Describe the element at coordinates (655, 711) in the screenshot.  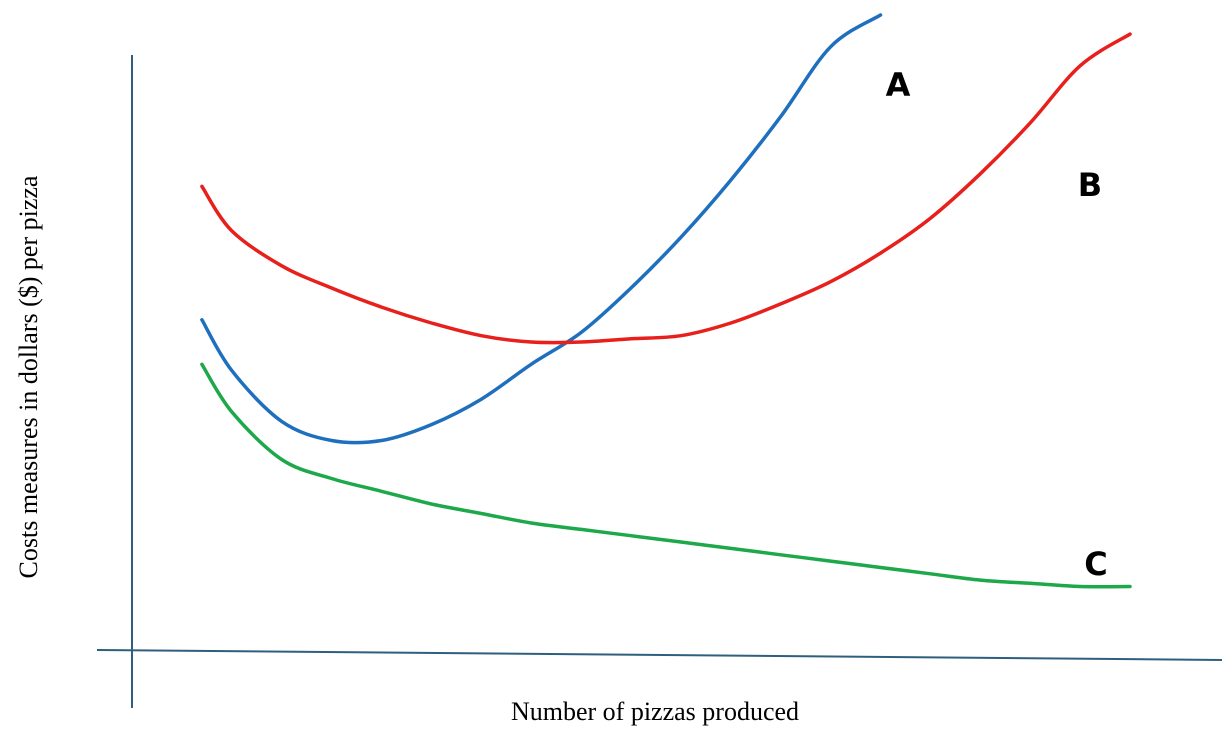
I see `x-axis-label: Number of pizzas produced` at that location.